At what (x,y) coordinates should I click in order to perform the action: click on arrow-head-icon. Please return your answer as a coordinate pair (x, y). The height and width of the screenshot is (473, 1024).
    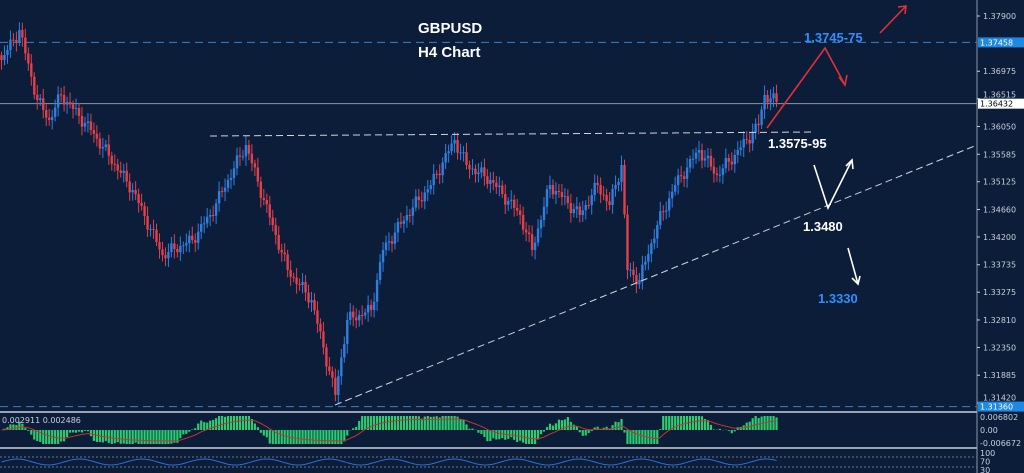
    Looking at the image, I should click on (849, 164).